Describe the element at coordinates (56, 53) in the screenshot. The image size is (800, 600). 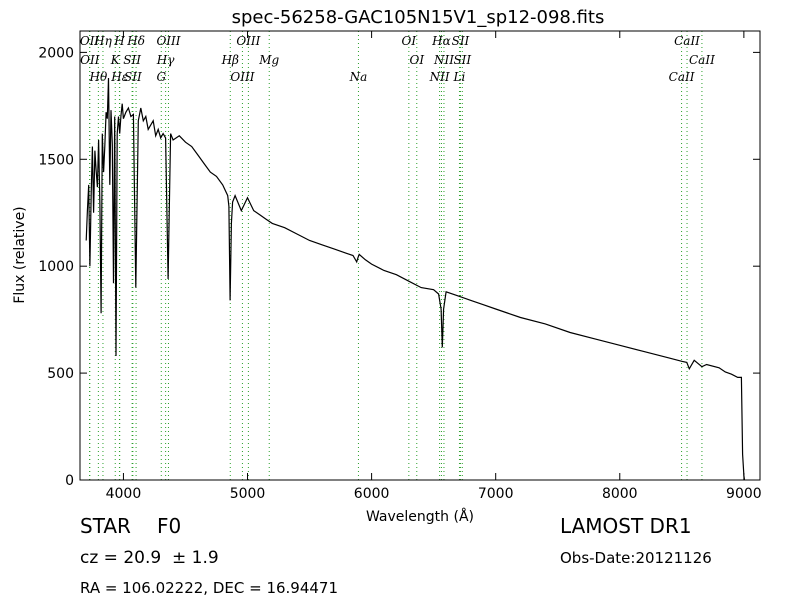
I see `y-tick-label: 2000` at that location.